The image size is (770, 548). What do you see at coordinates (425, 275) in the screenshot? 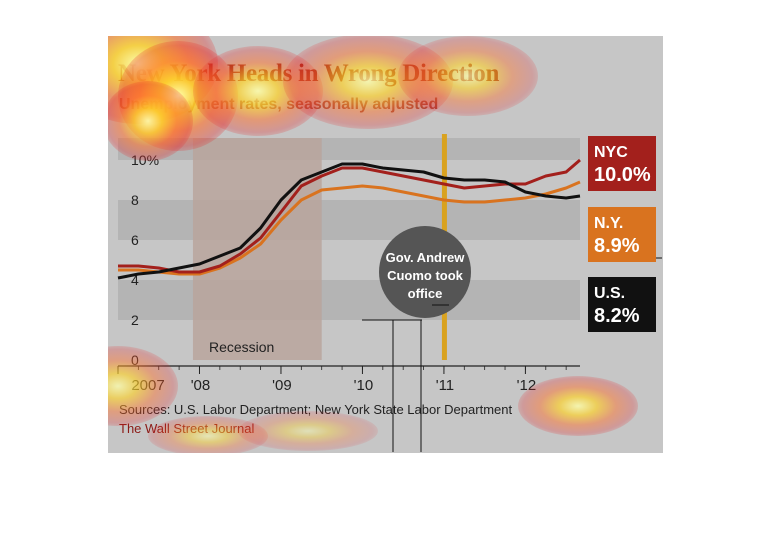
I see `cuomo-callout-text: Cuomo took` at bounding box center [425, 275].